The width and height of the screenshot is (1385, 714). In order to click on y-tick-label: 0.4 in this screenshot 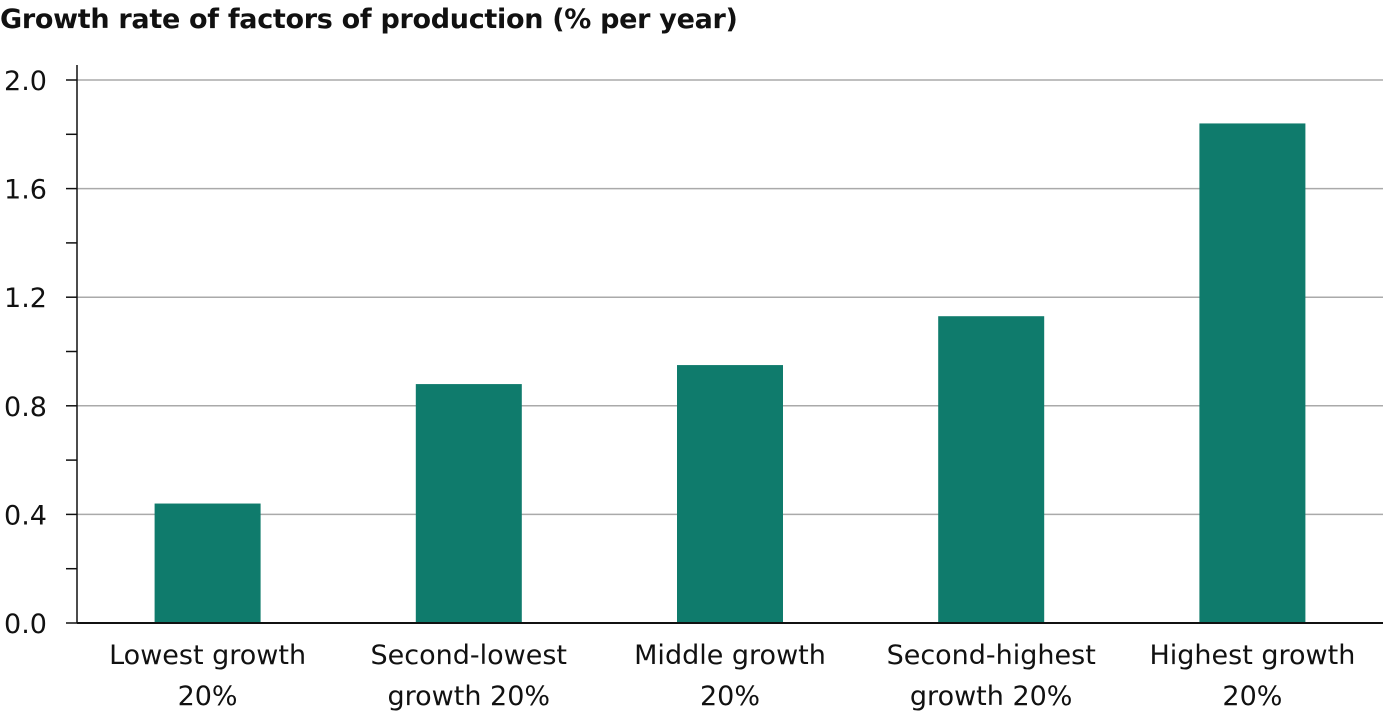, I will do `click(25, 515)`.